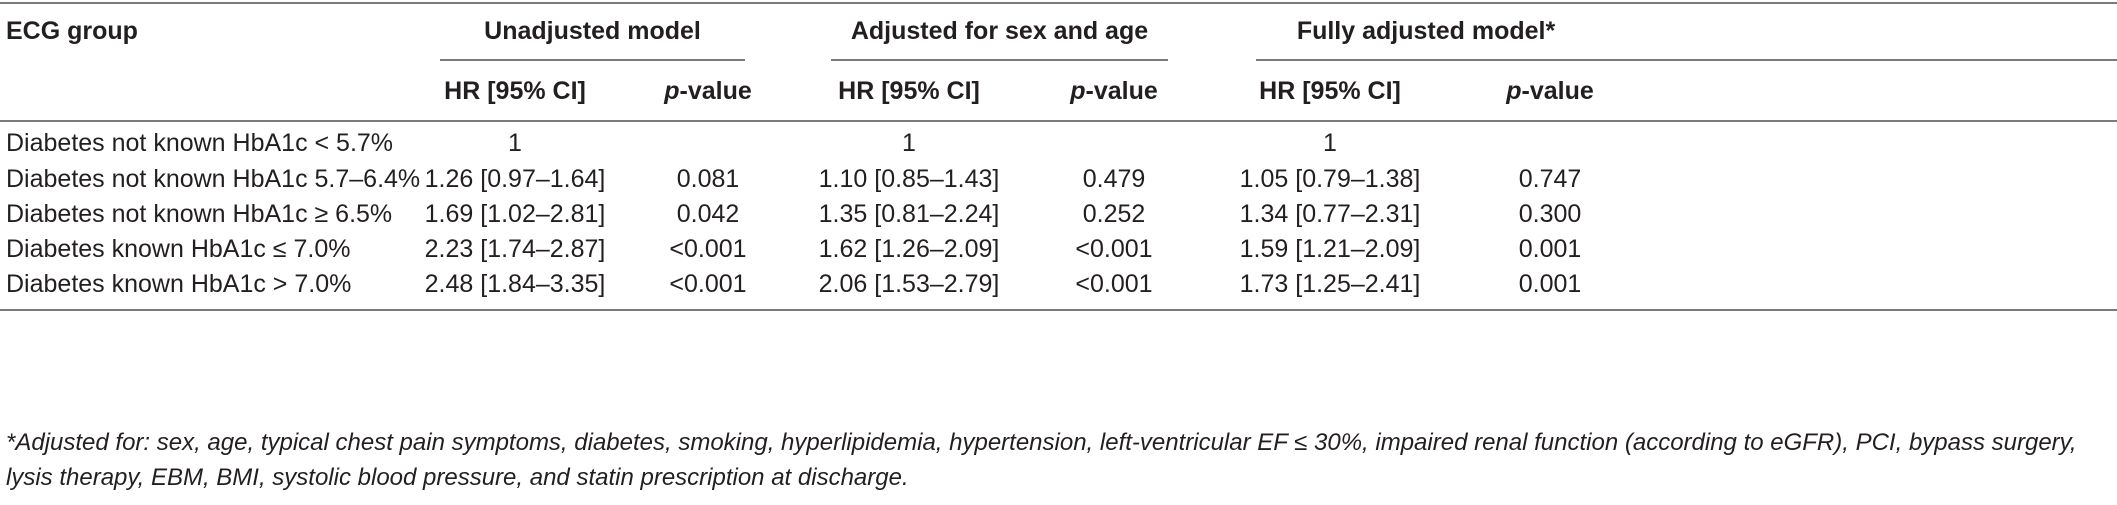 Image resolution: width=2117 pixels, height=505 pixels. Describe the element at coordinates (708, 179) in the screenshot. I see `p-value-cell: 0.081` at that location.